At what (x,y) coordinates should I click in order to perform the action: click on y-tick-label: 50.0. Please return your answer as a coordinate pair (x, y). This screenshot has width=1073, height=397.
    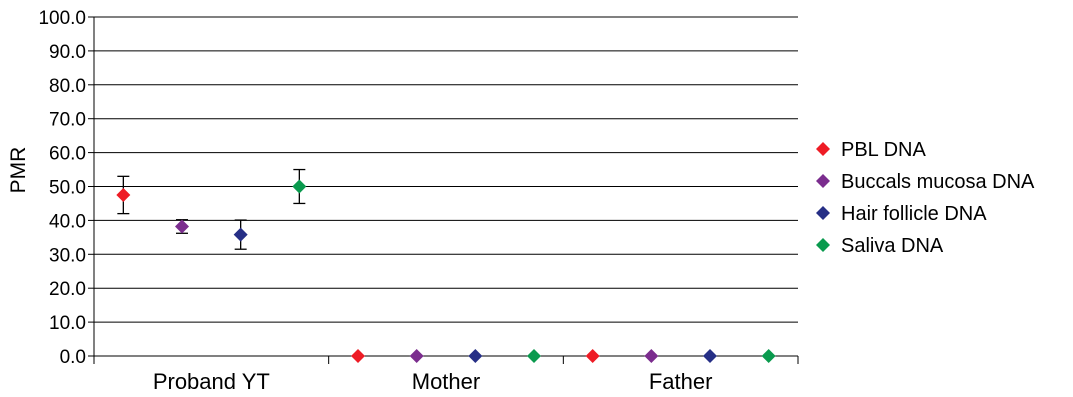
    Looking at the image, I should click on (67, 188).